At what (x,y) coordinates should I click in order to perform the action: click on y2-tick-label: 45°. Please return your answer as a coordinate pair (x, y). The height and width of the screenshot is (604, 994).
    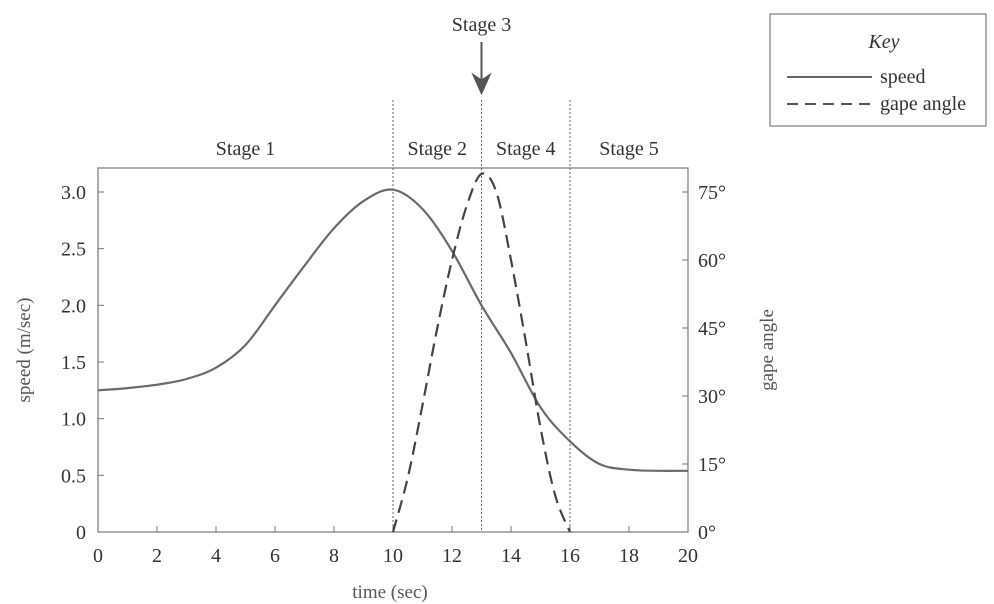
    Looking at the image, I should click on (712, 329).